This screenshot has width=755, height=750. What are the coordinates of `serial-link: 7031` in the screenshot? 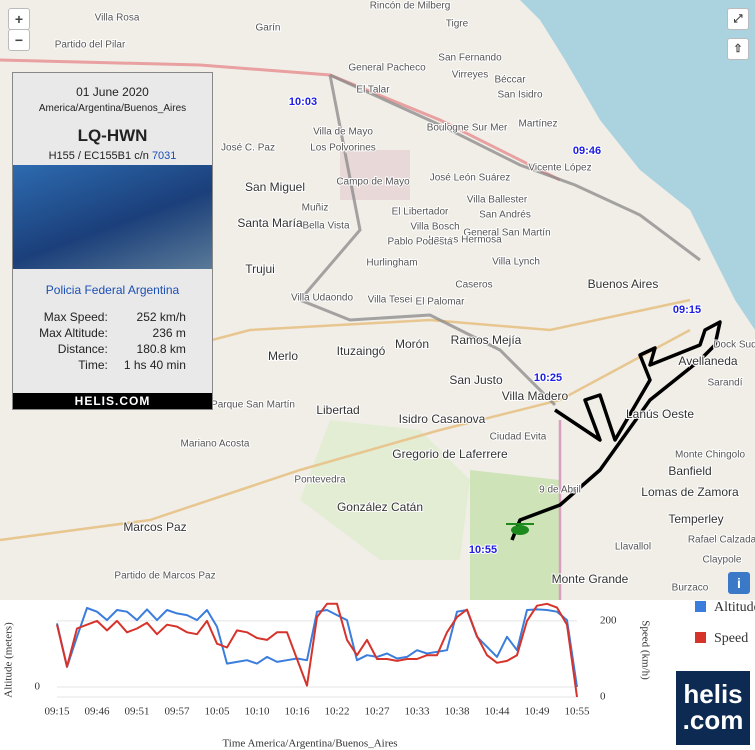 It's located at (164, 156).